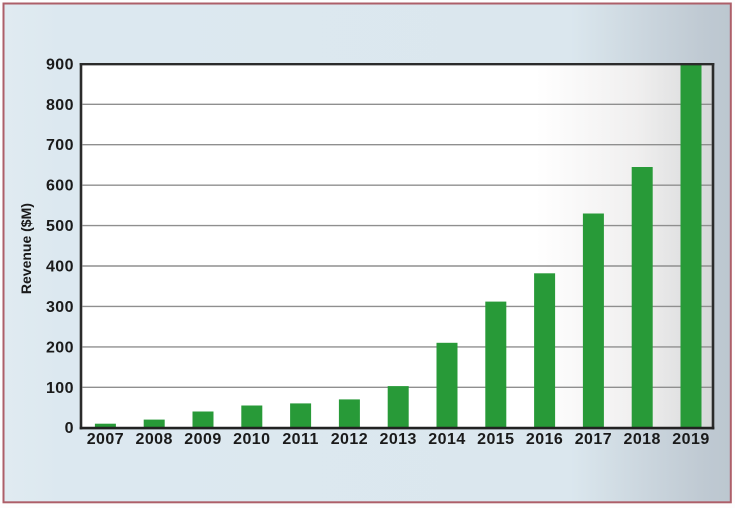 The height and width of the screenshot is (508, 735). Describe the element at coordinates (446, 439) in the screenshot. I see `svg-text: 2014` at that location.